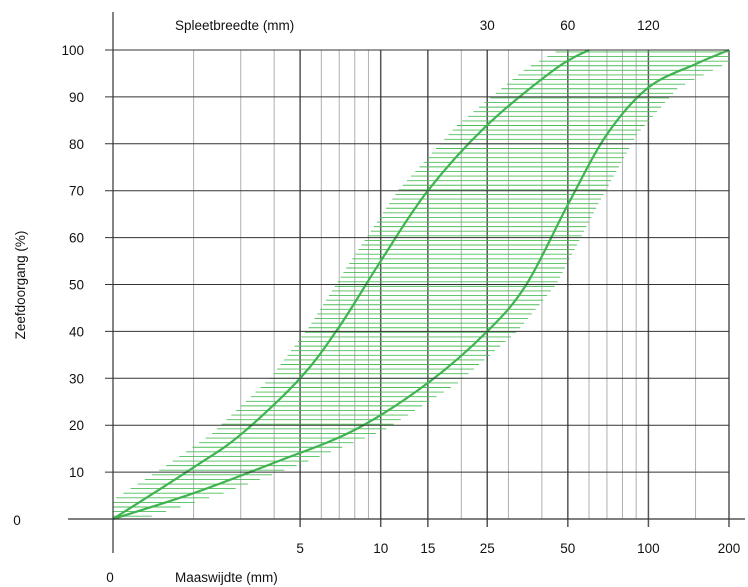 This screenshot has width=748, height=587. Describe the element at coordinates (17, 520) in the screenshot. I see `y-origin-label: 0` at that location.